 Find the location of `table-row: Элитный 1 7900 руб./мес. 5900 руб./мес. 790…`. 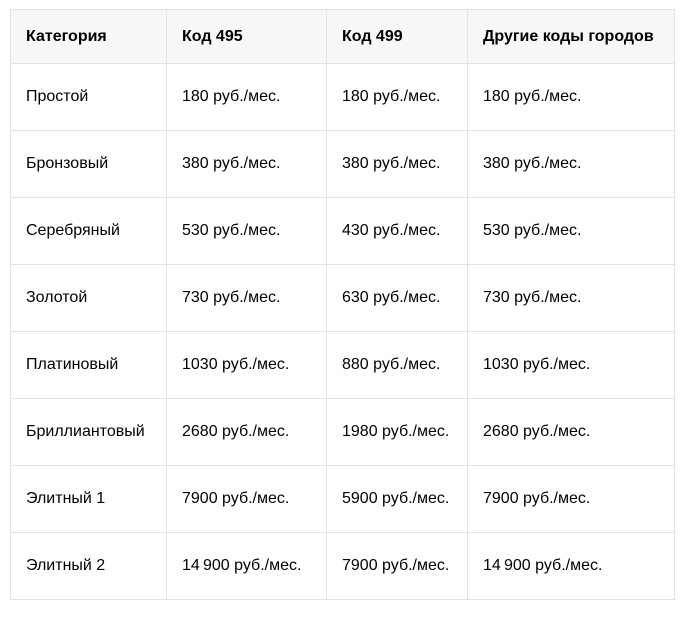

table-row: Элитный 1 7900 руб./мес. 5900 руб./мес. 790… is located at coordinates (342, 499).